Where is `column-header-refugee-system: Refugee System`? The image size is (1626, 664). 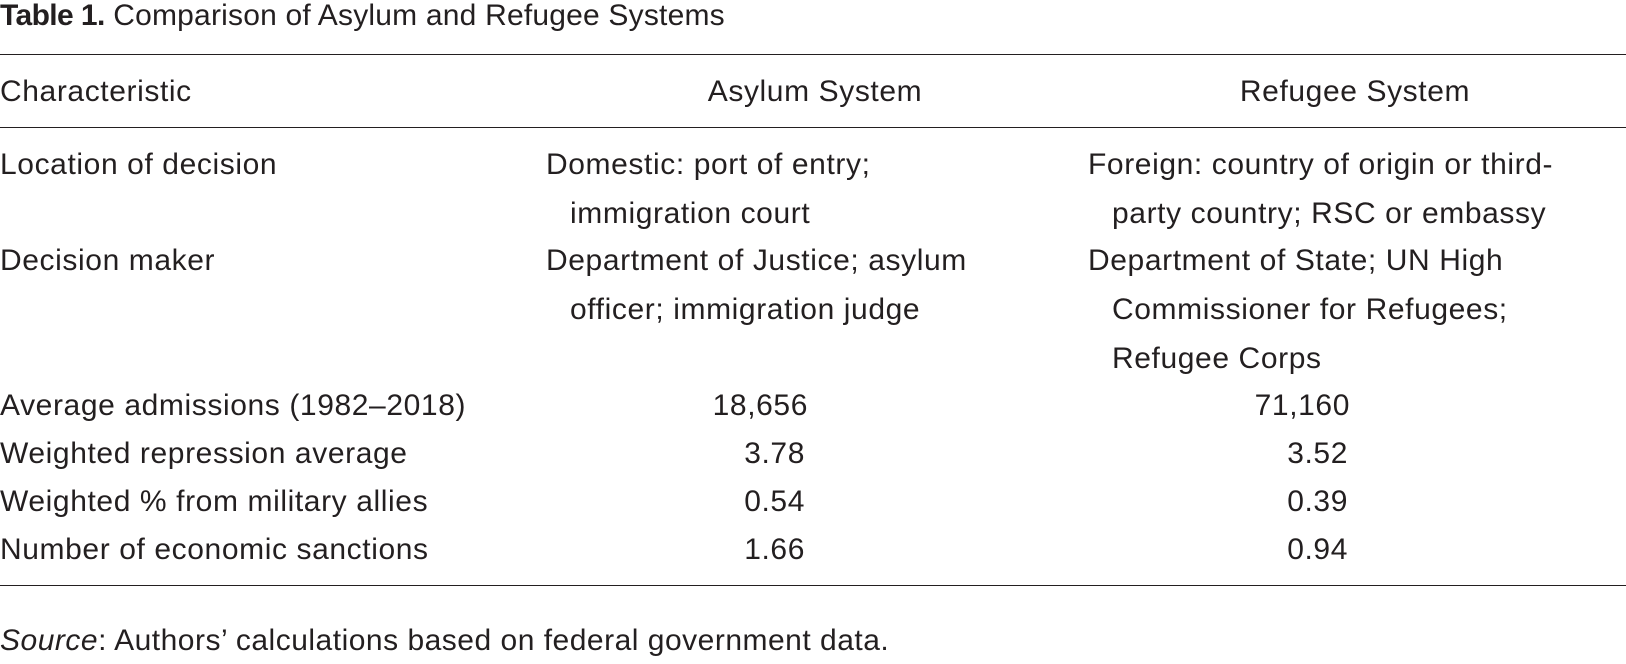
column-header-refugee-system: Refugee System is located at coordinates (1355, 91).